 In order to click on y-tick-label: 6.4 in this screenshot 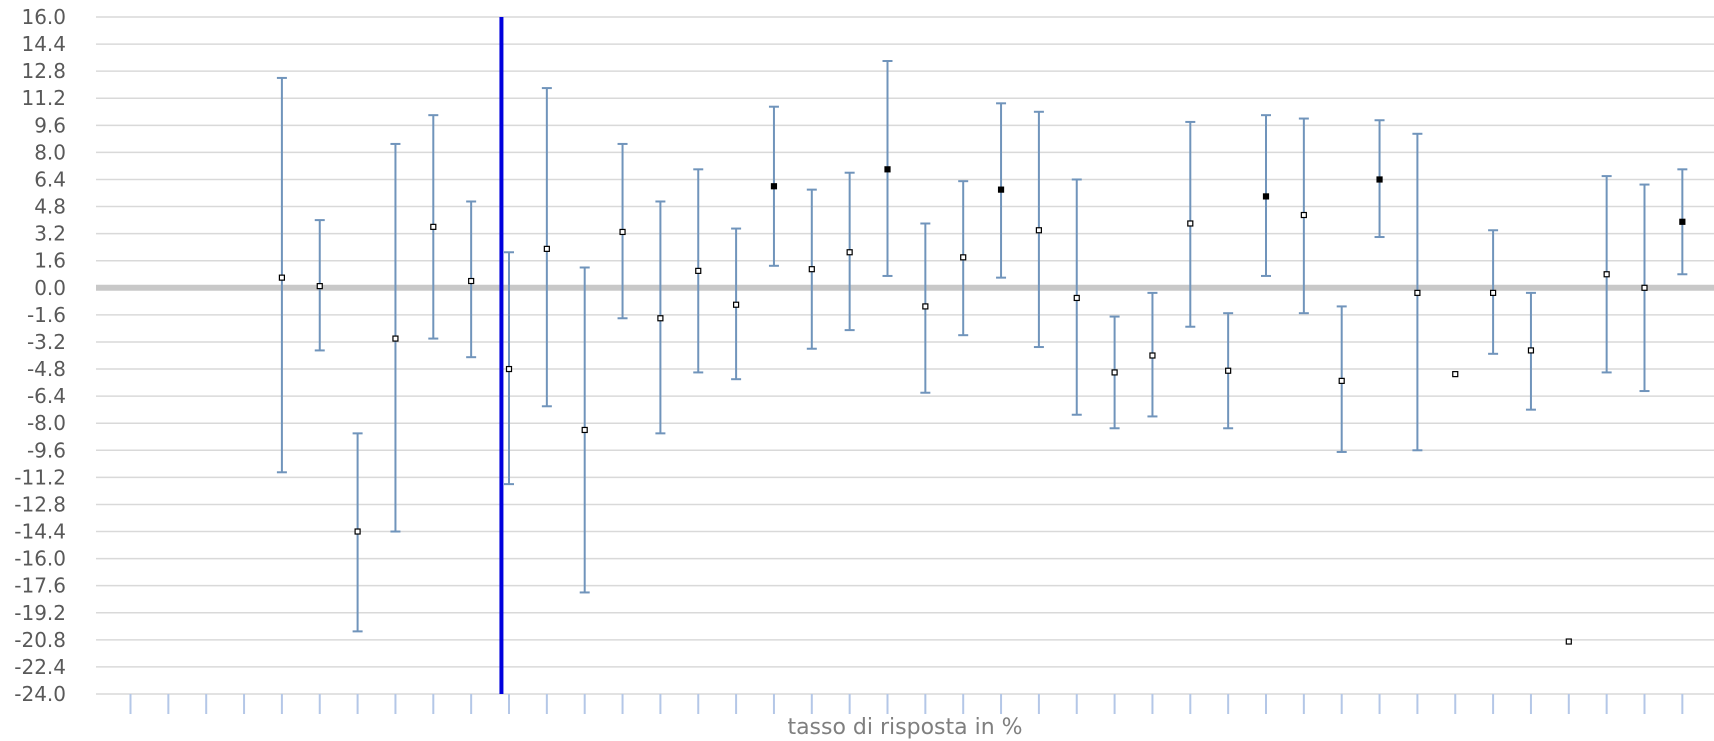, I will do `click(50, 179)`.